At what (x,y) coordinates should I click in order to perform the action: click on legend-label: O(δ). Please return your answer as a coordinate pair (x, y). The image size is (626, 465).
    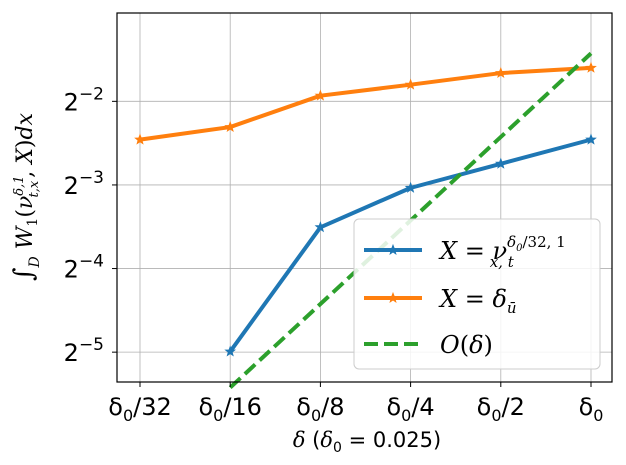
    Looking at the image, I should click on (466, 345).